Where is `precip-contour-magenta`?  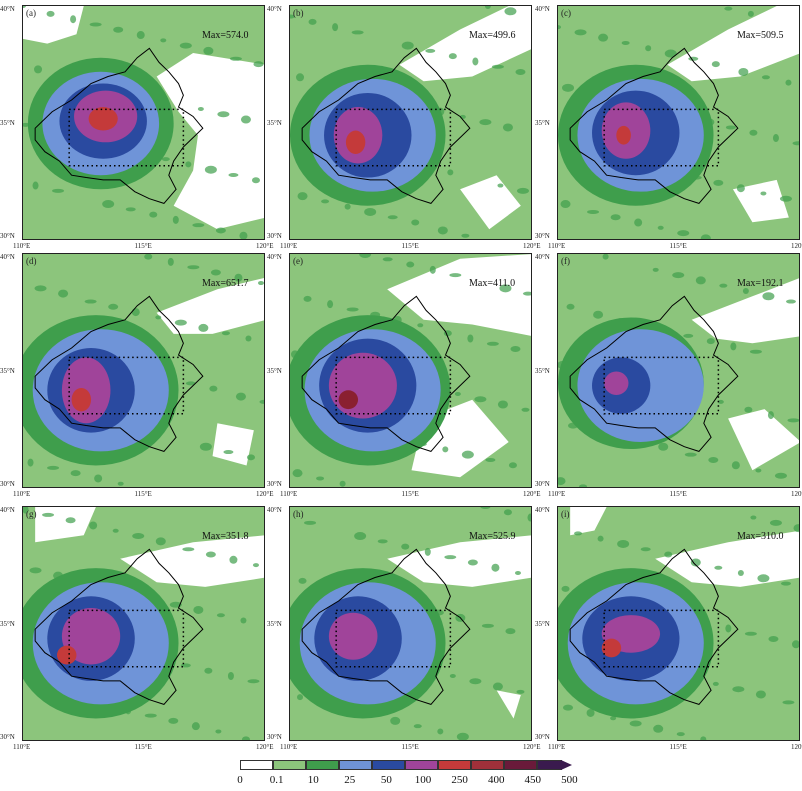
precip-contour-magenta is located at coordinates (362, 385).